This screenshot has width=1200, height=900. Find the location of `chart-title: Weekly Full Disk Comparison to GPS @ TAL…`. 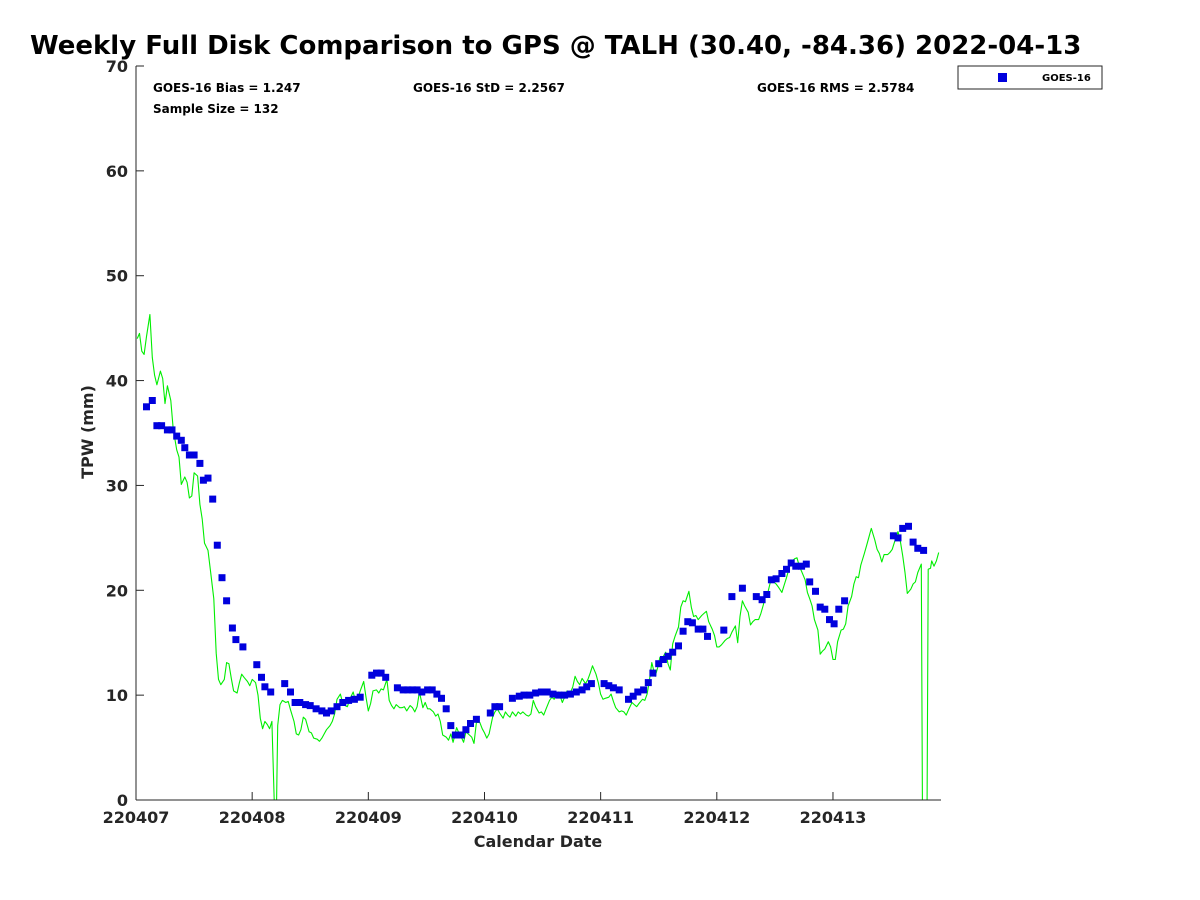

chart-title: Weekly Full Disk Comparison to GPS @ TAL… is located at coordinates (555, 46).